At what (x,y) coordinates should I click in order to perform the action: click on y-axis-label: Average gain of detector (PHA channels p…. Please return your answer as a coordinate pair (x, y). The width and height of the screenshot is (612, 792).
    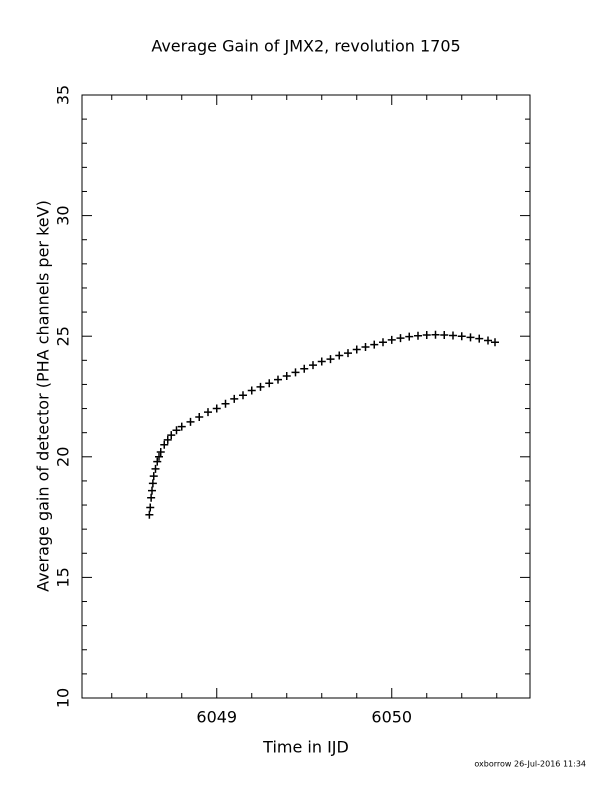
    Looking at the image, I should click on (43, 396).